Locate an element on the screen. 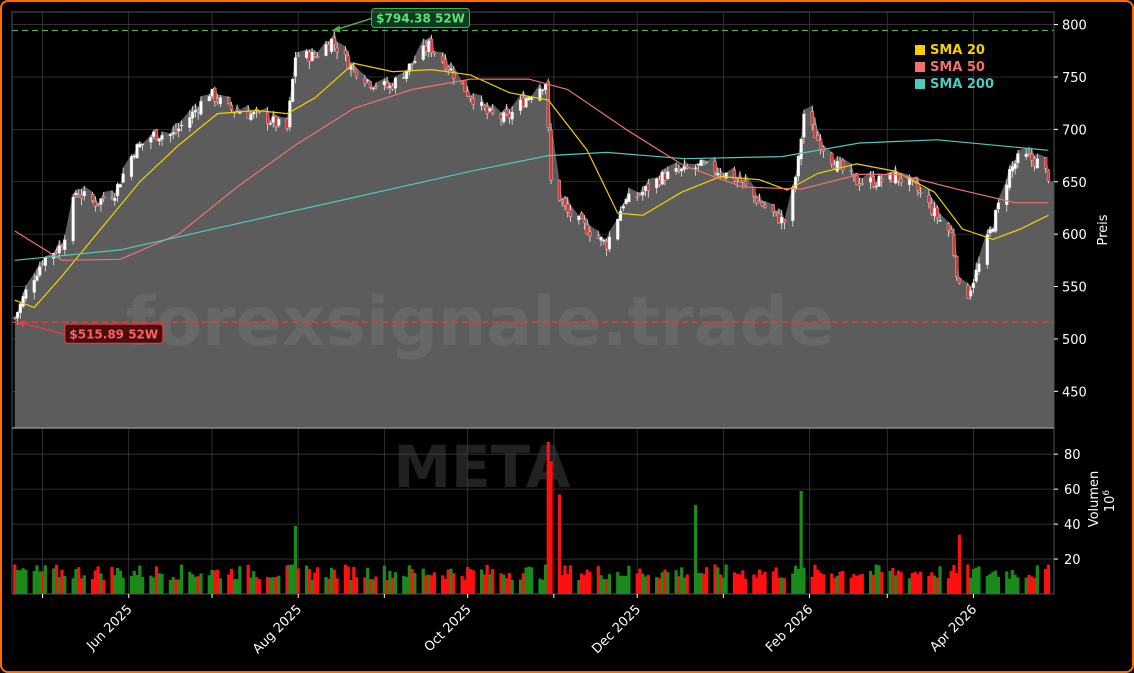 Image resolution: width=1134 pixels, height=673 pixels. price-tick-label: 500 is located at coordinates (1074, 340).